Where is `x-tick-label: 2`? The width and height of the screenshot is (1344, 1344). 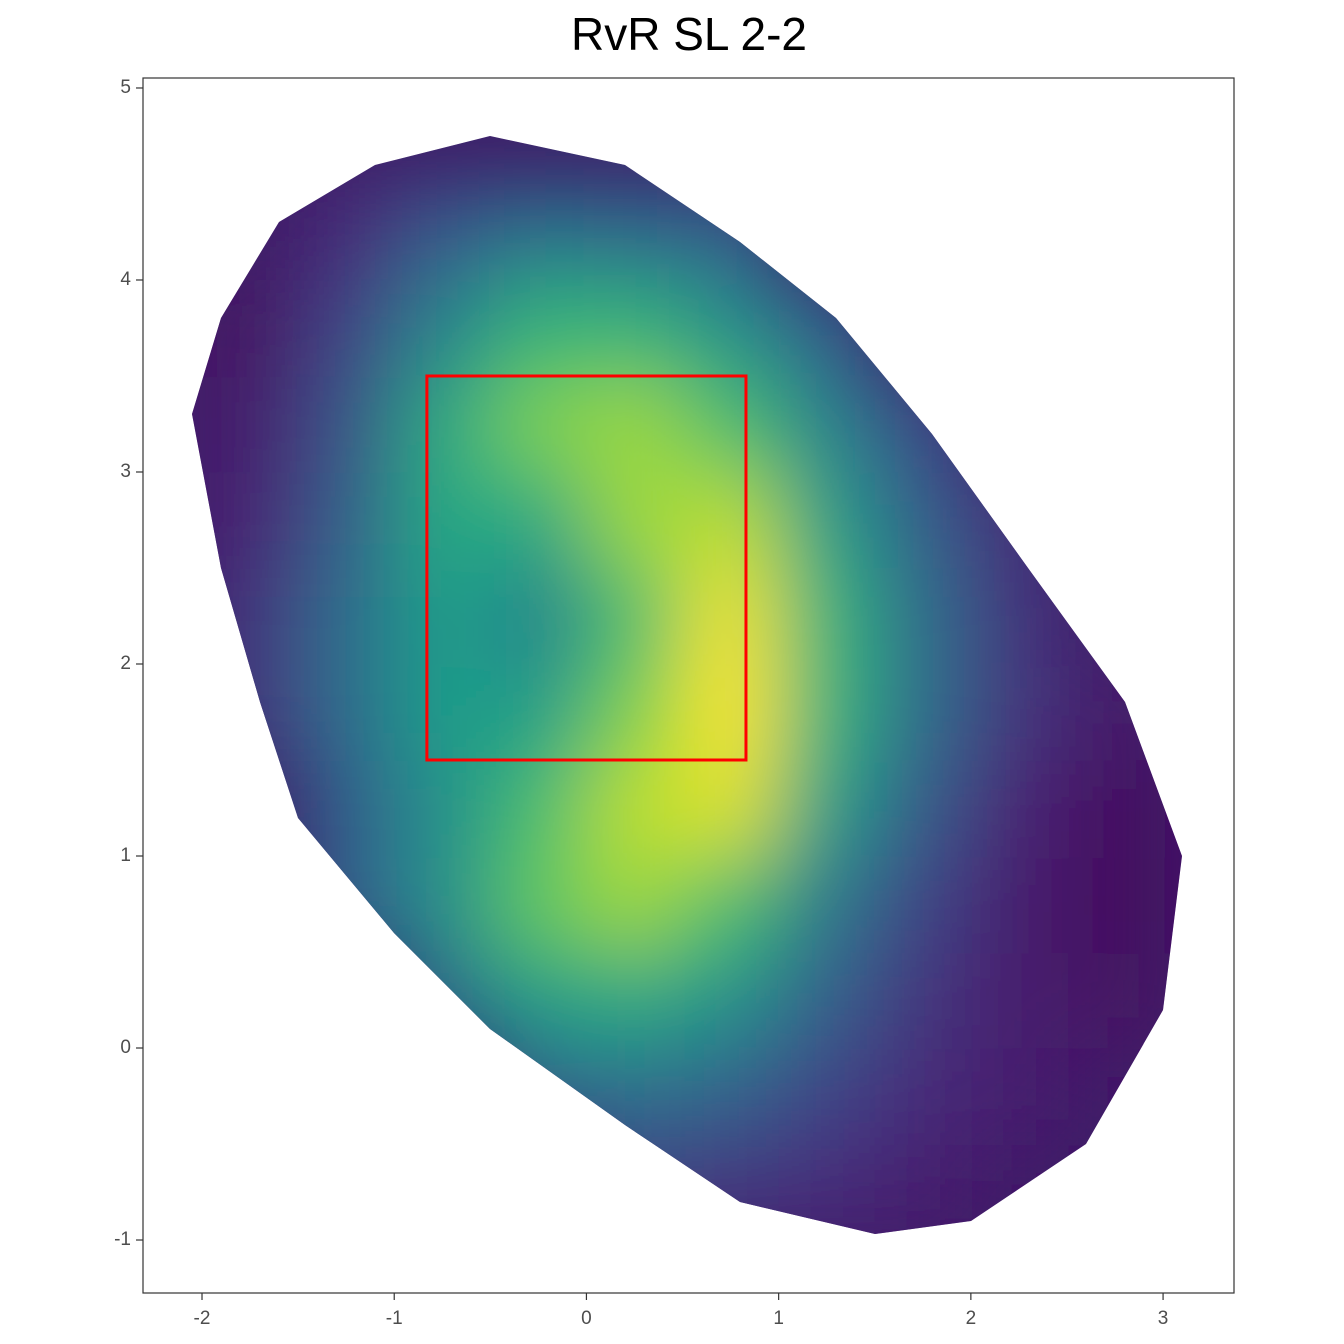 x-tick-label: 2 is located at coordinates (971, 1318).